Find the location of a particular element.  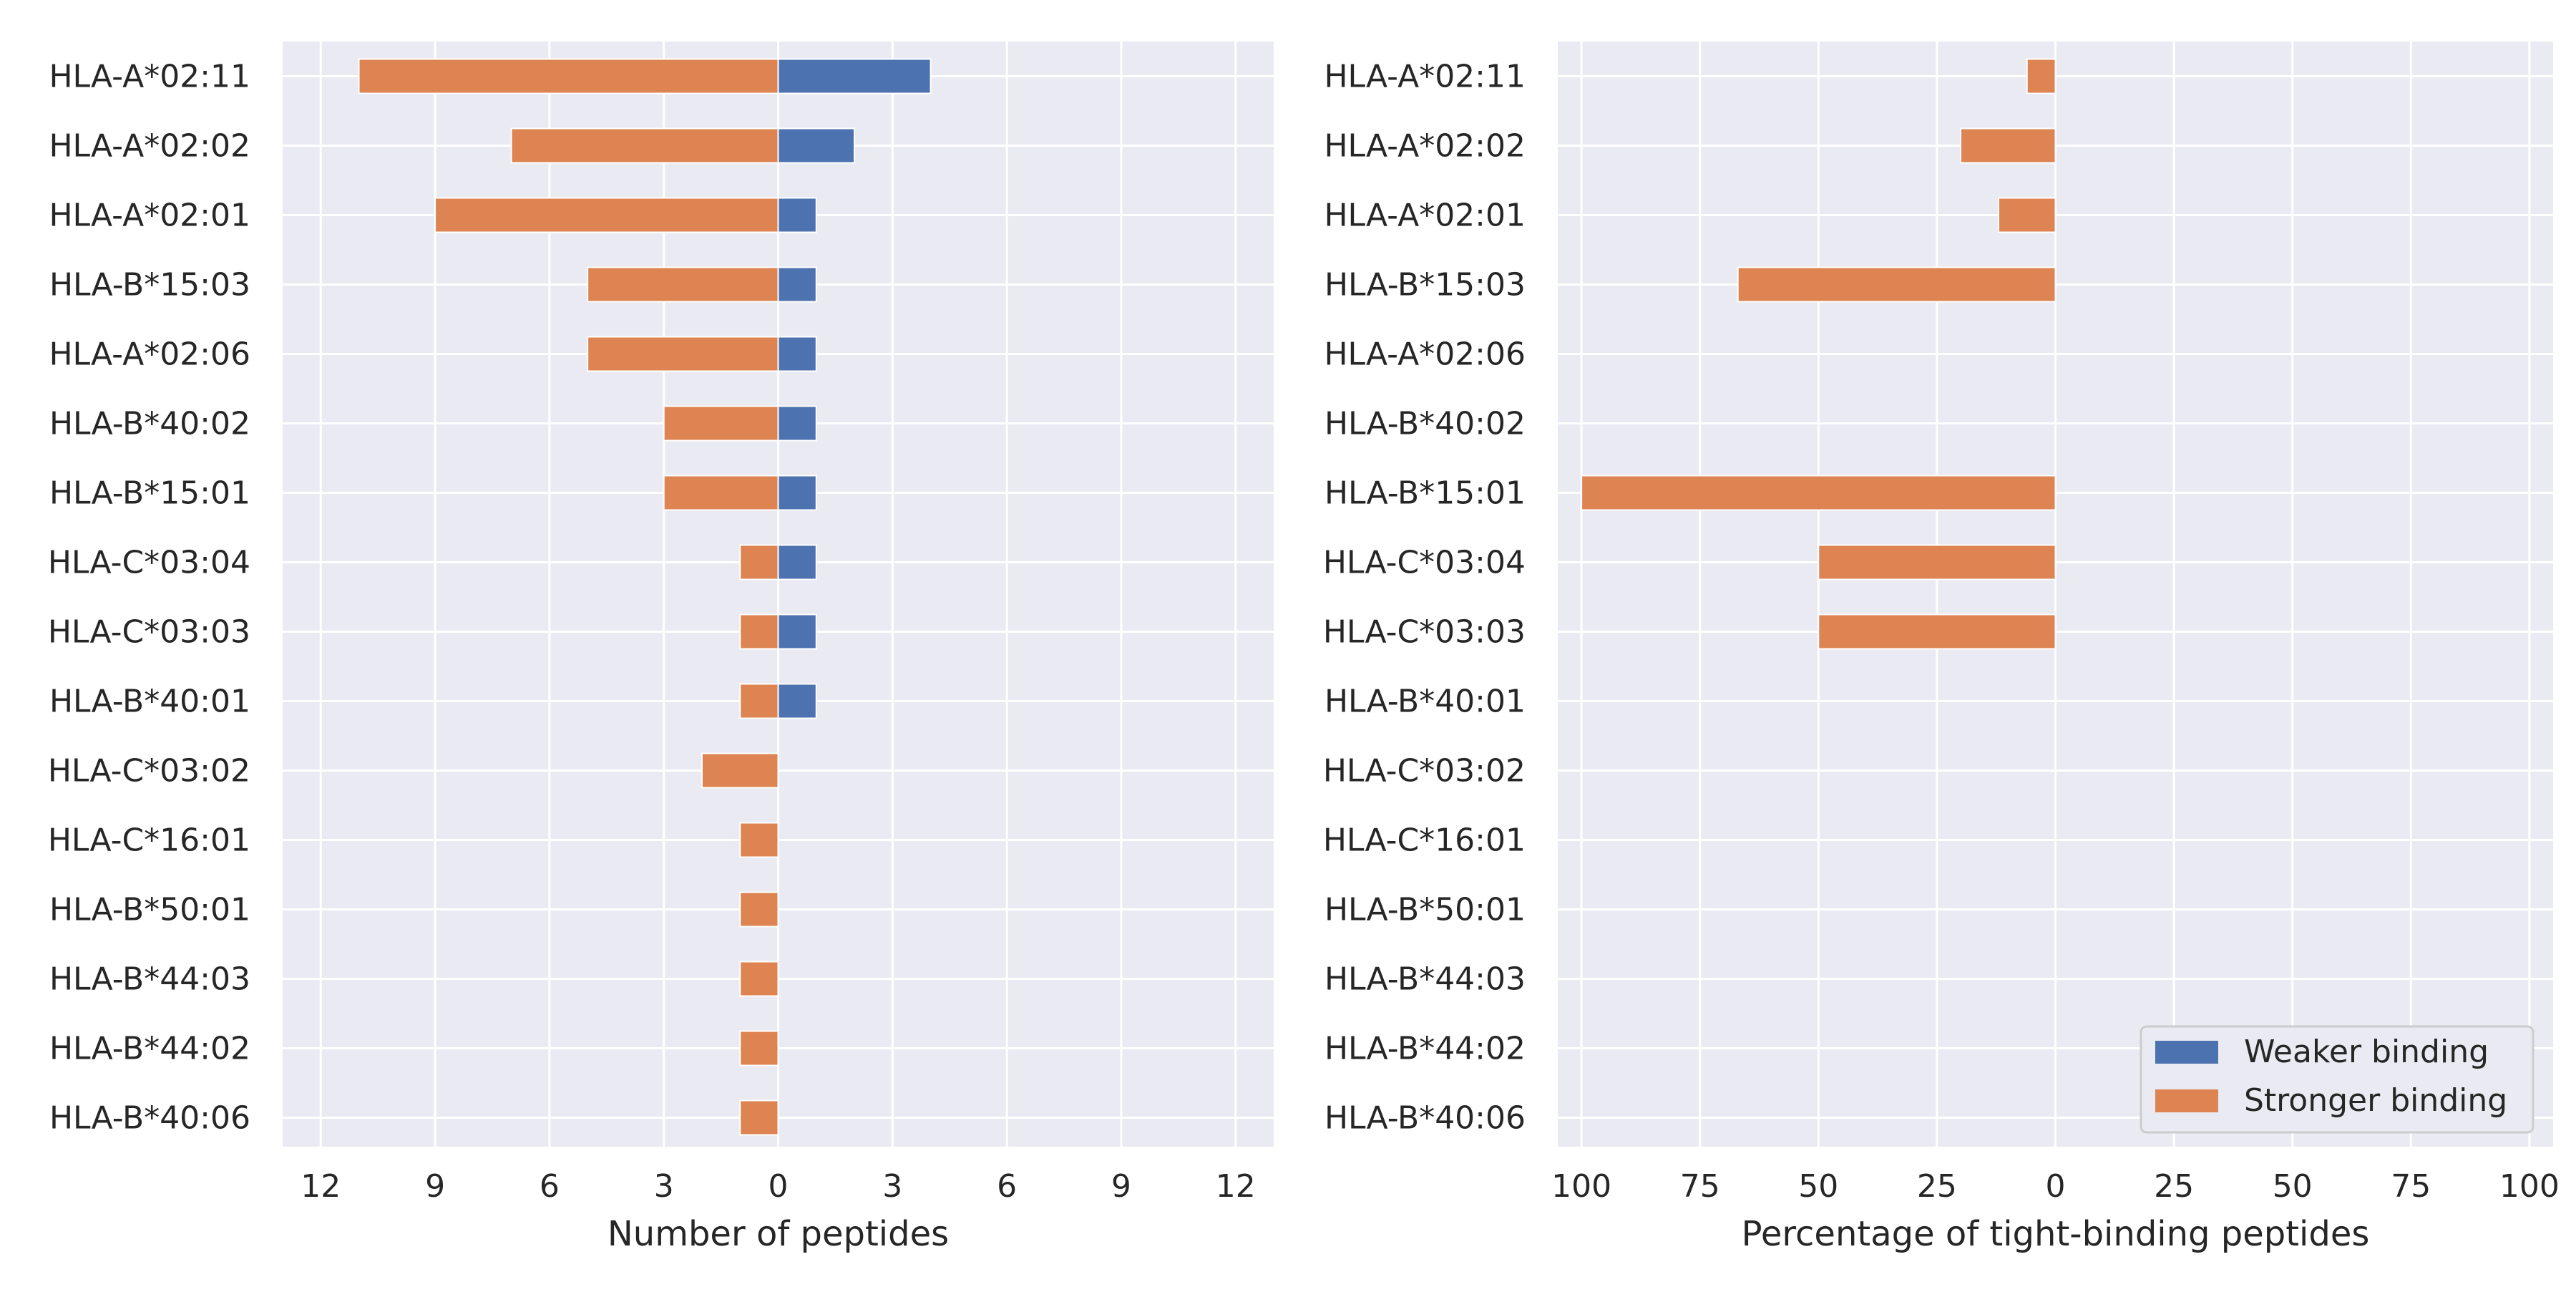

legend: Weaker binding Stronger binding is located at coordinates (2337, 1079).